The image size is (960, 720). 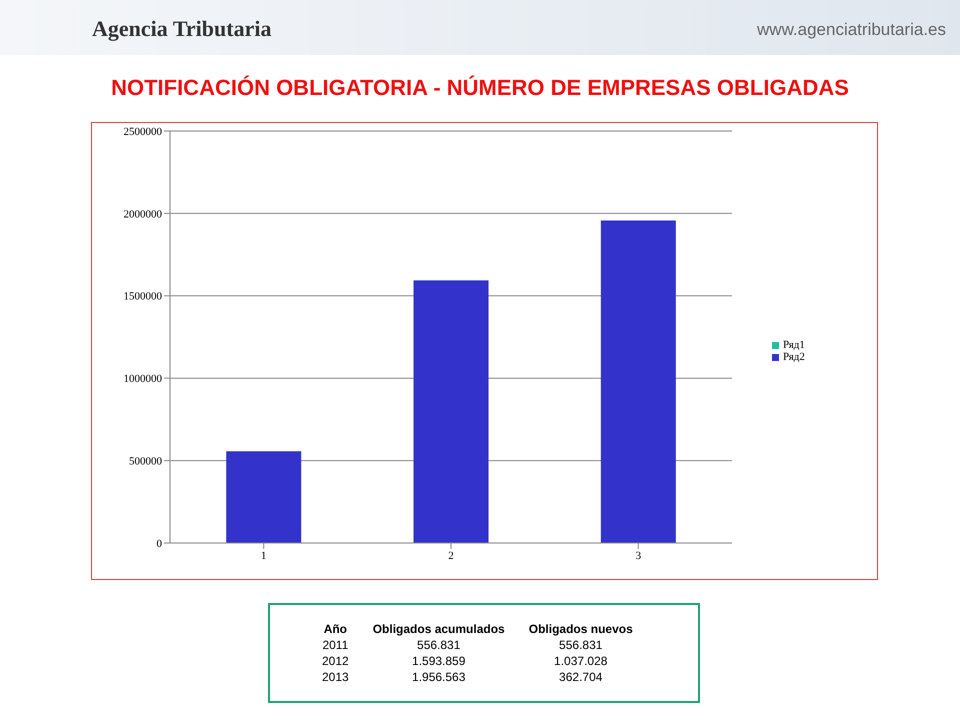 What do you see at coordinates (794, 345) in the screenshot?
I see `legend-label: Ряд1` at bounding box center [794, 345].